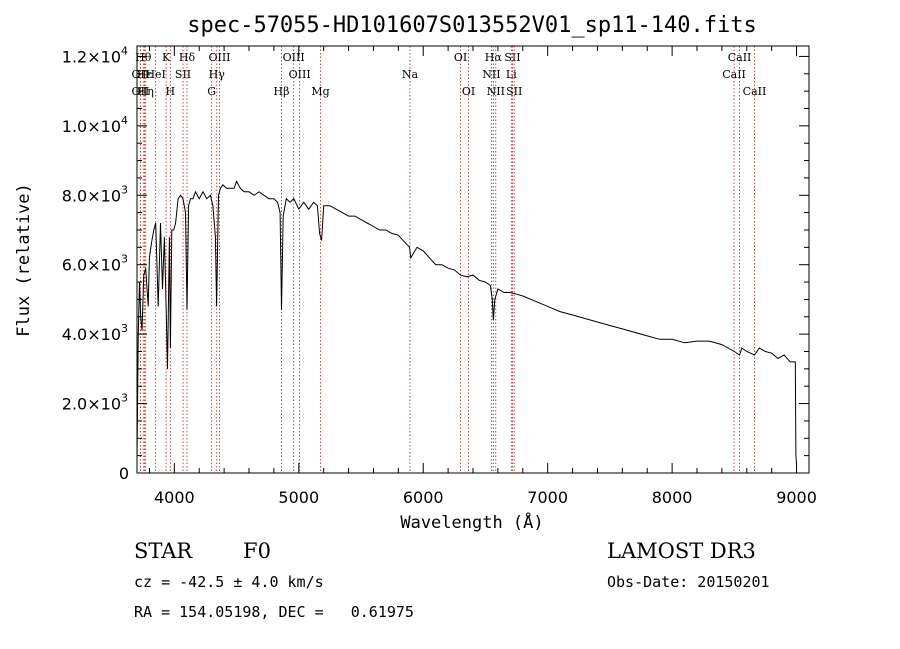 The width and height of the screenshot is (900, 649). Describe the element at coordinates (423, 497) in the screenshot. I see `x-tick-label: 6000` at that location.